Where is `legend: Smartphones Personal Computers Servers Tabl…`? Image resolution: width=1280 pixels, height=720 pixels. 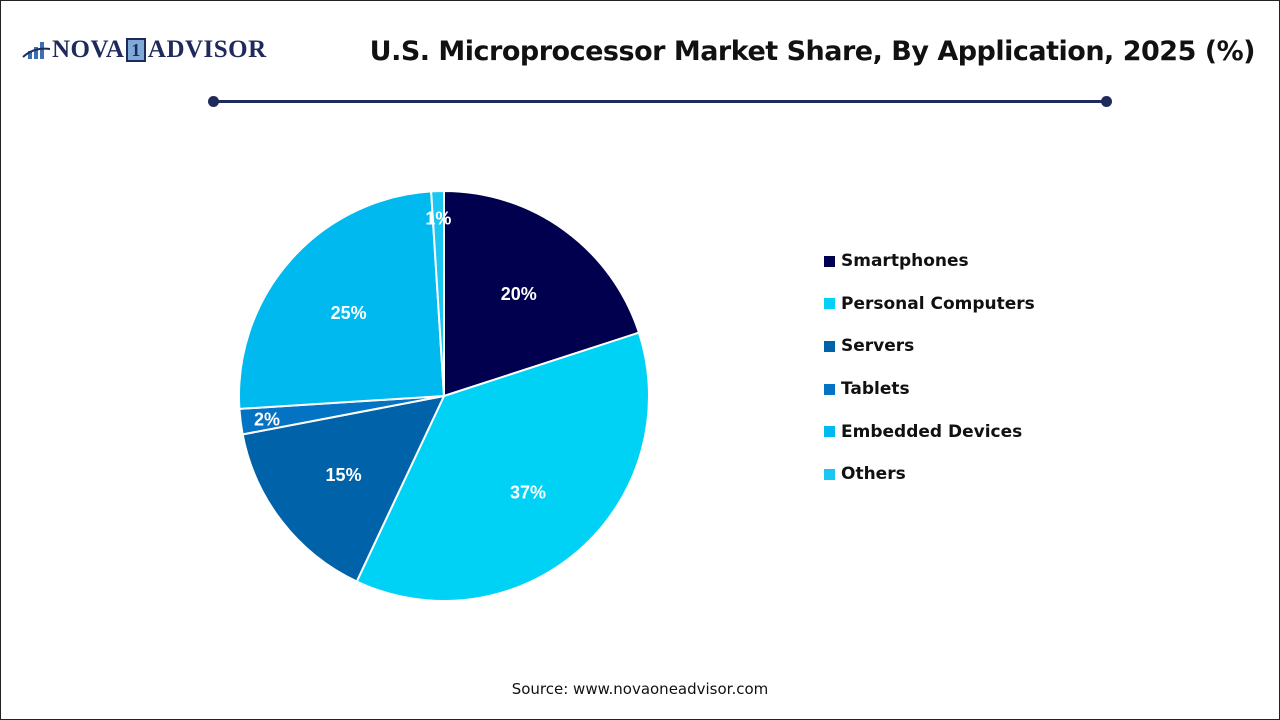
legend: Smartphones Personal Computers Servers Tabl… is located at coordinates (929, 368).